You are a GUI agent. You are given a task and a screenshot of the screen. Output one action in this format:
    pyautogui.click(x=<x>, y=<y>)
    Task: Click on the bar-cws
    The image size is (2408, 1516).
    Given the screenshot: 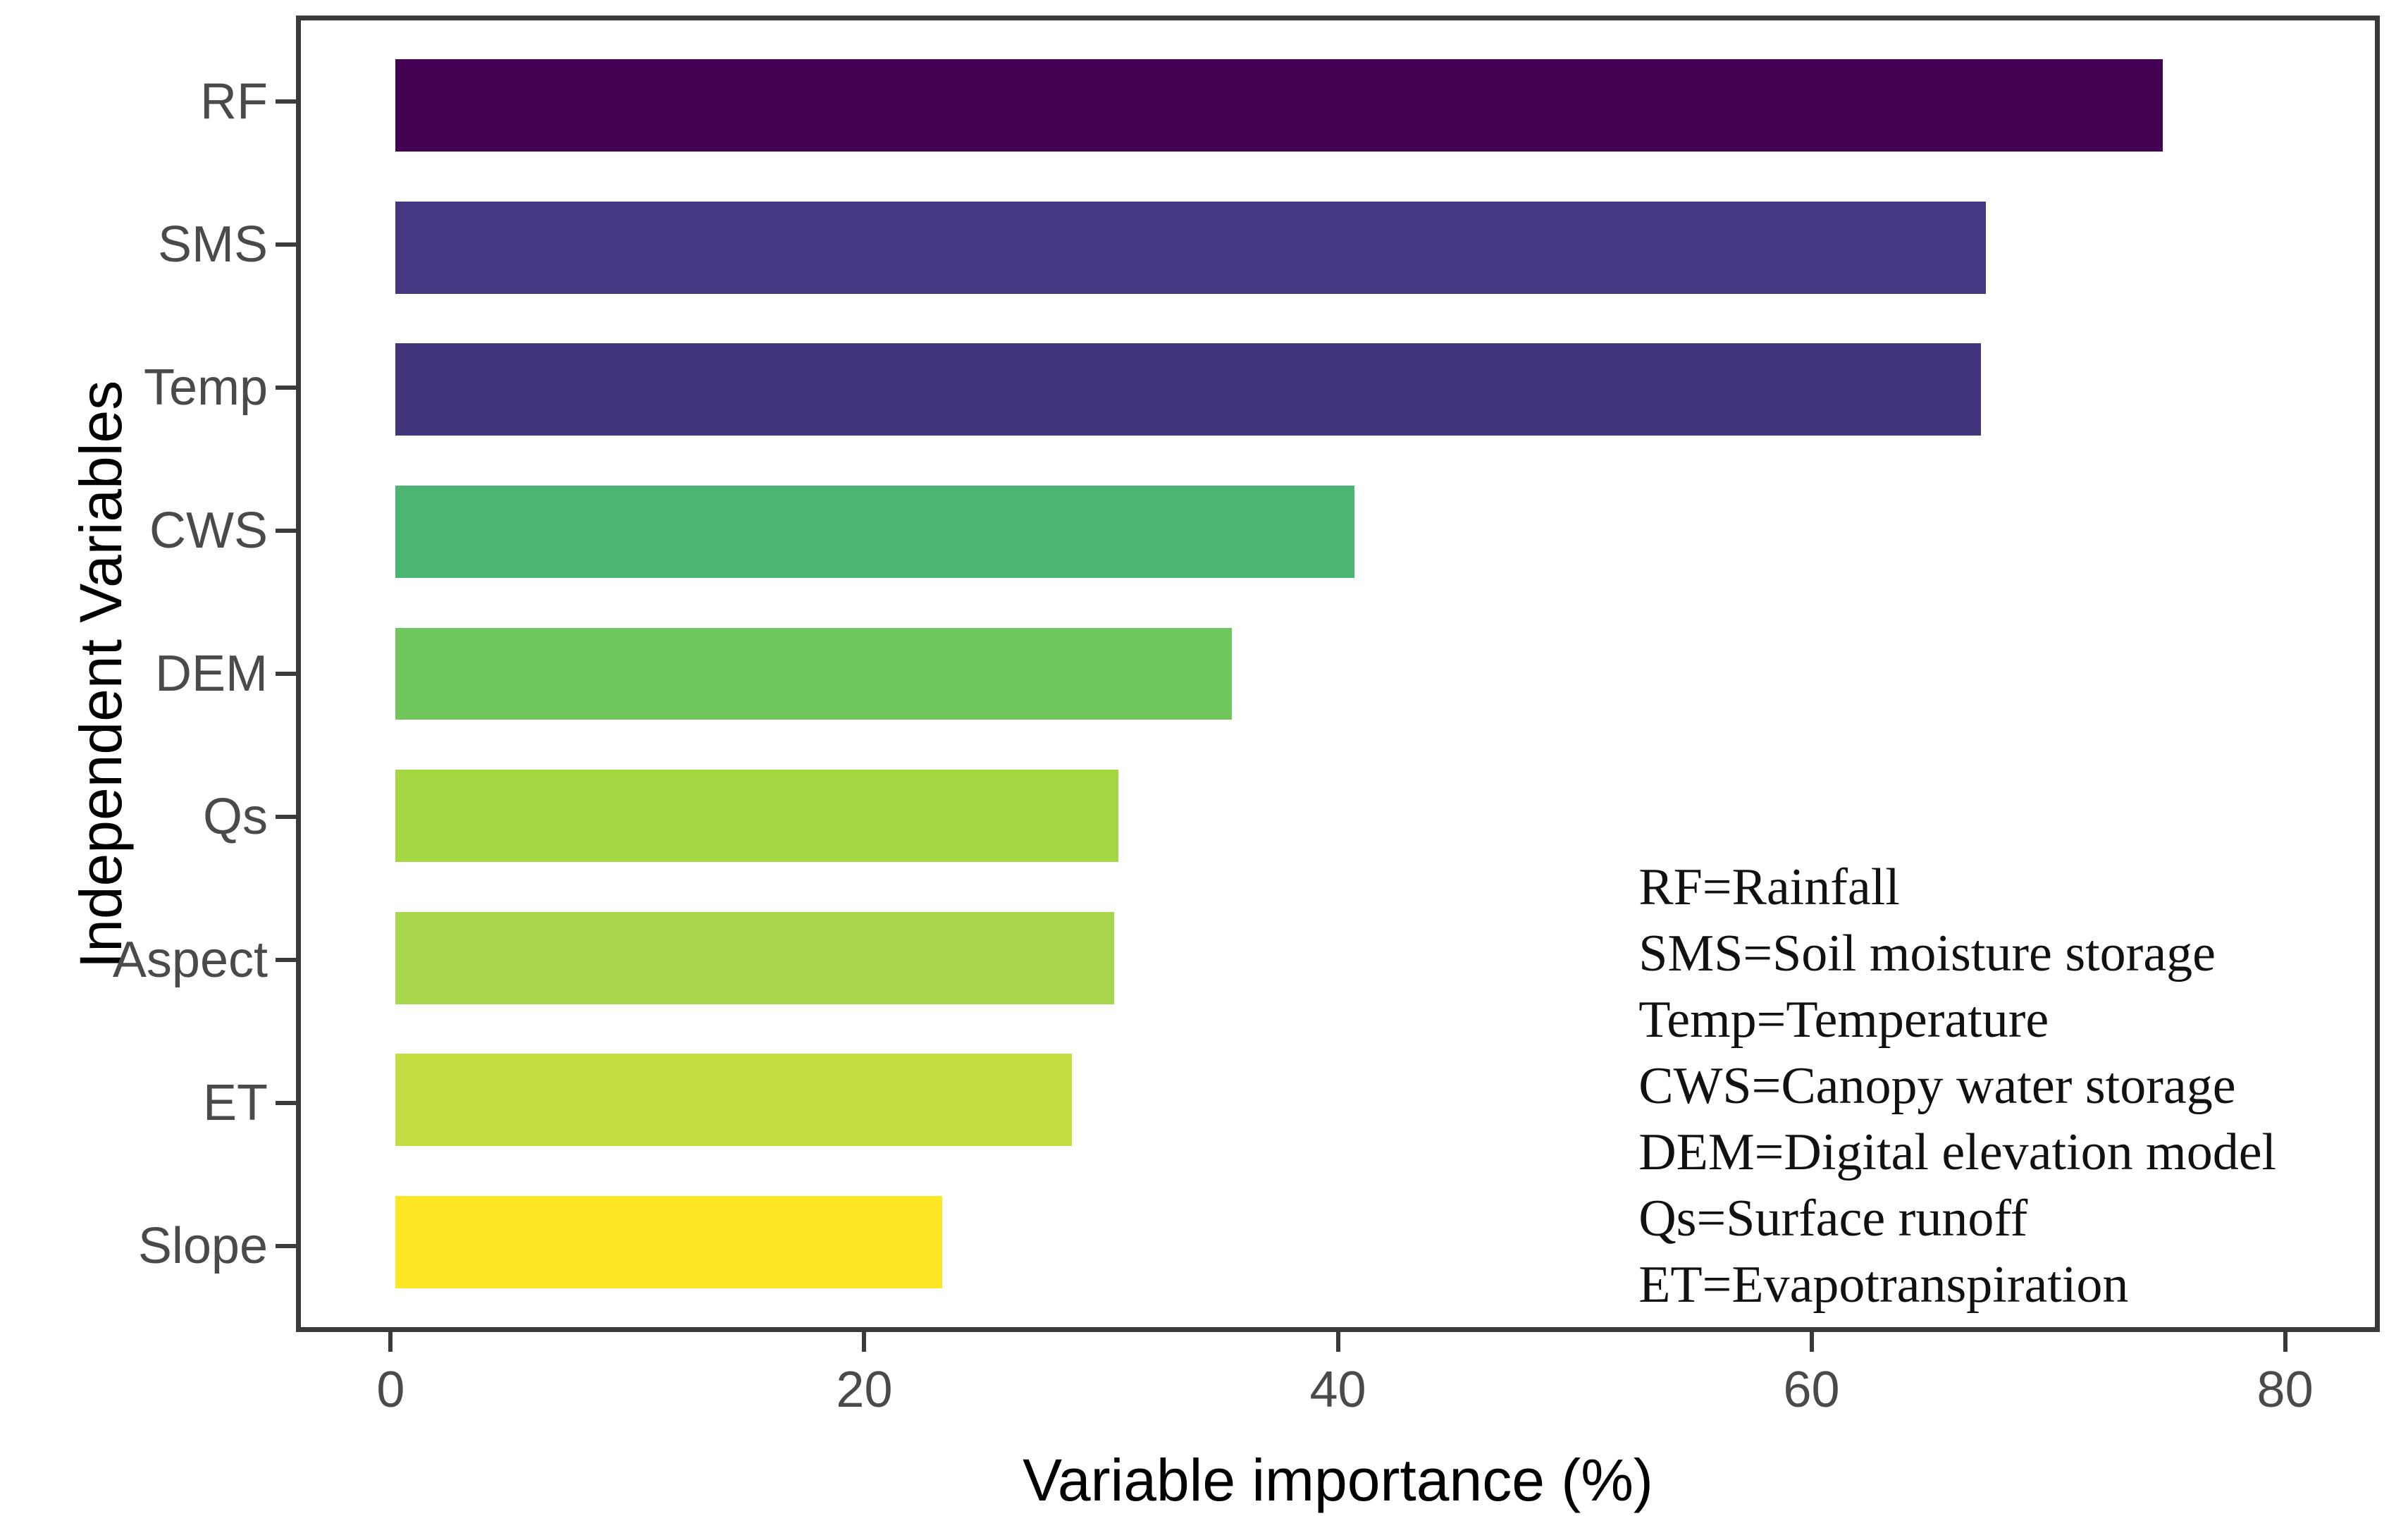 What is the action you would take?
    pyautogui.click(x=874, y=531)
    